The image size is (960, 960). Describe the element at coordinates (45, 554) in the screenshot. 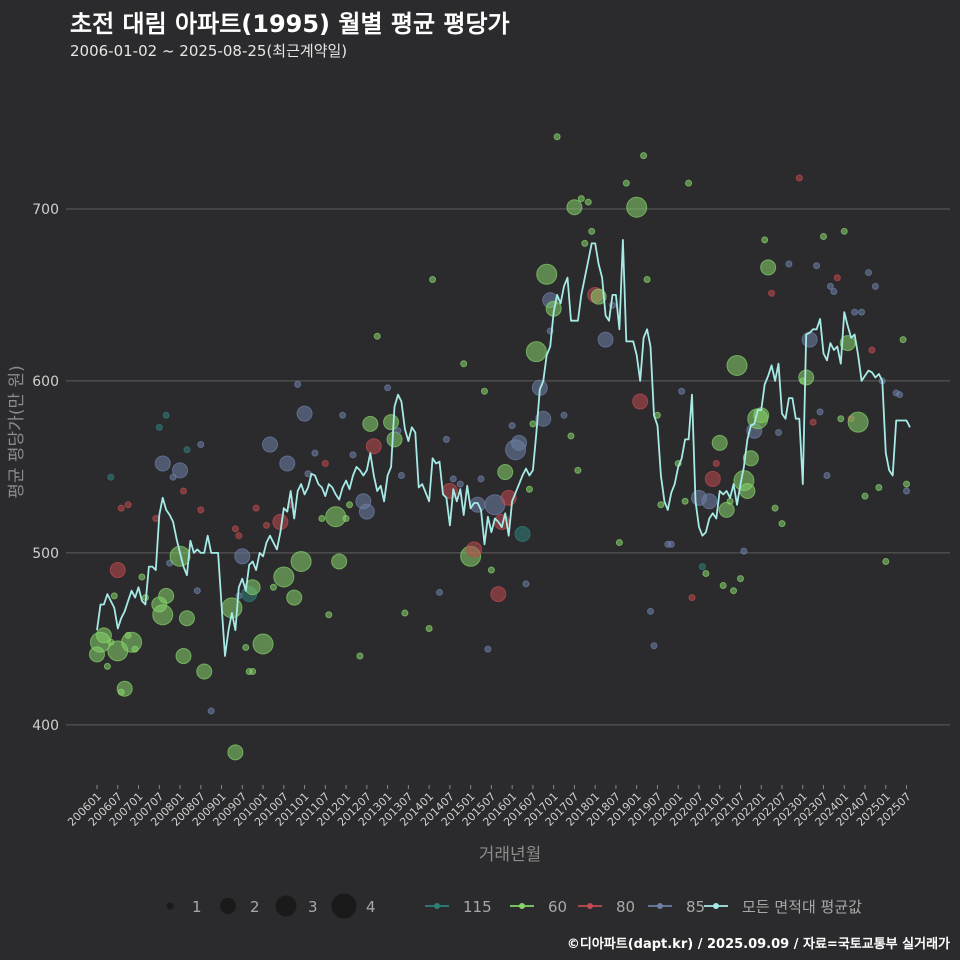

I see `y-tick-label: 500` at that location.